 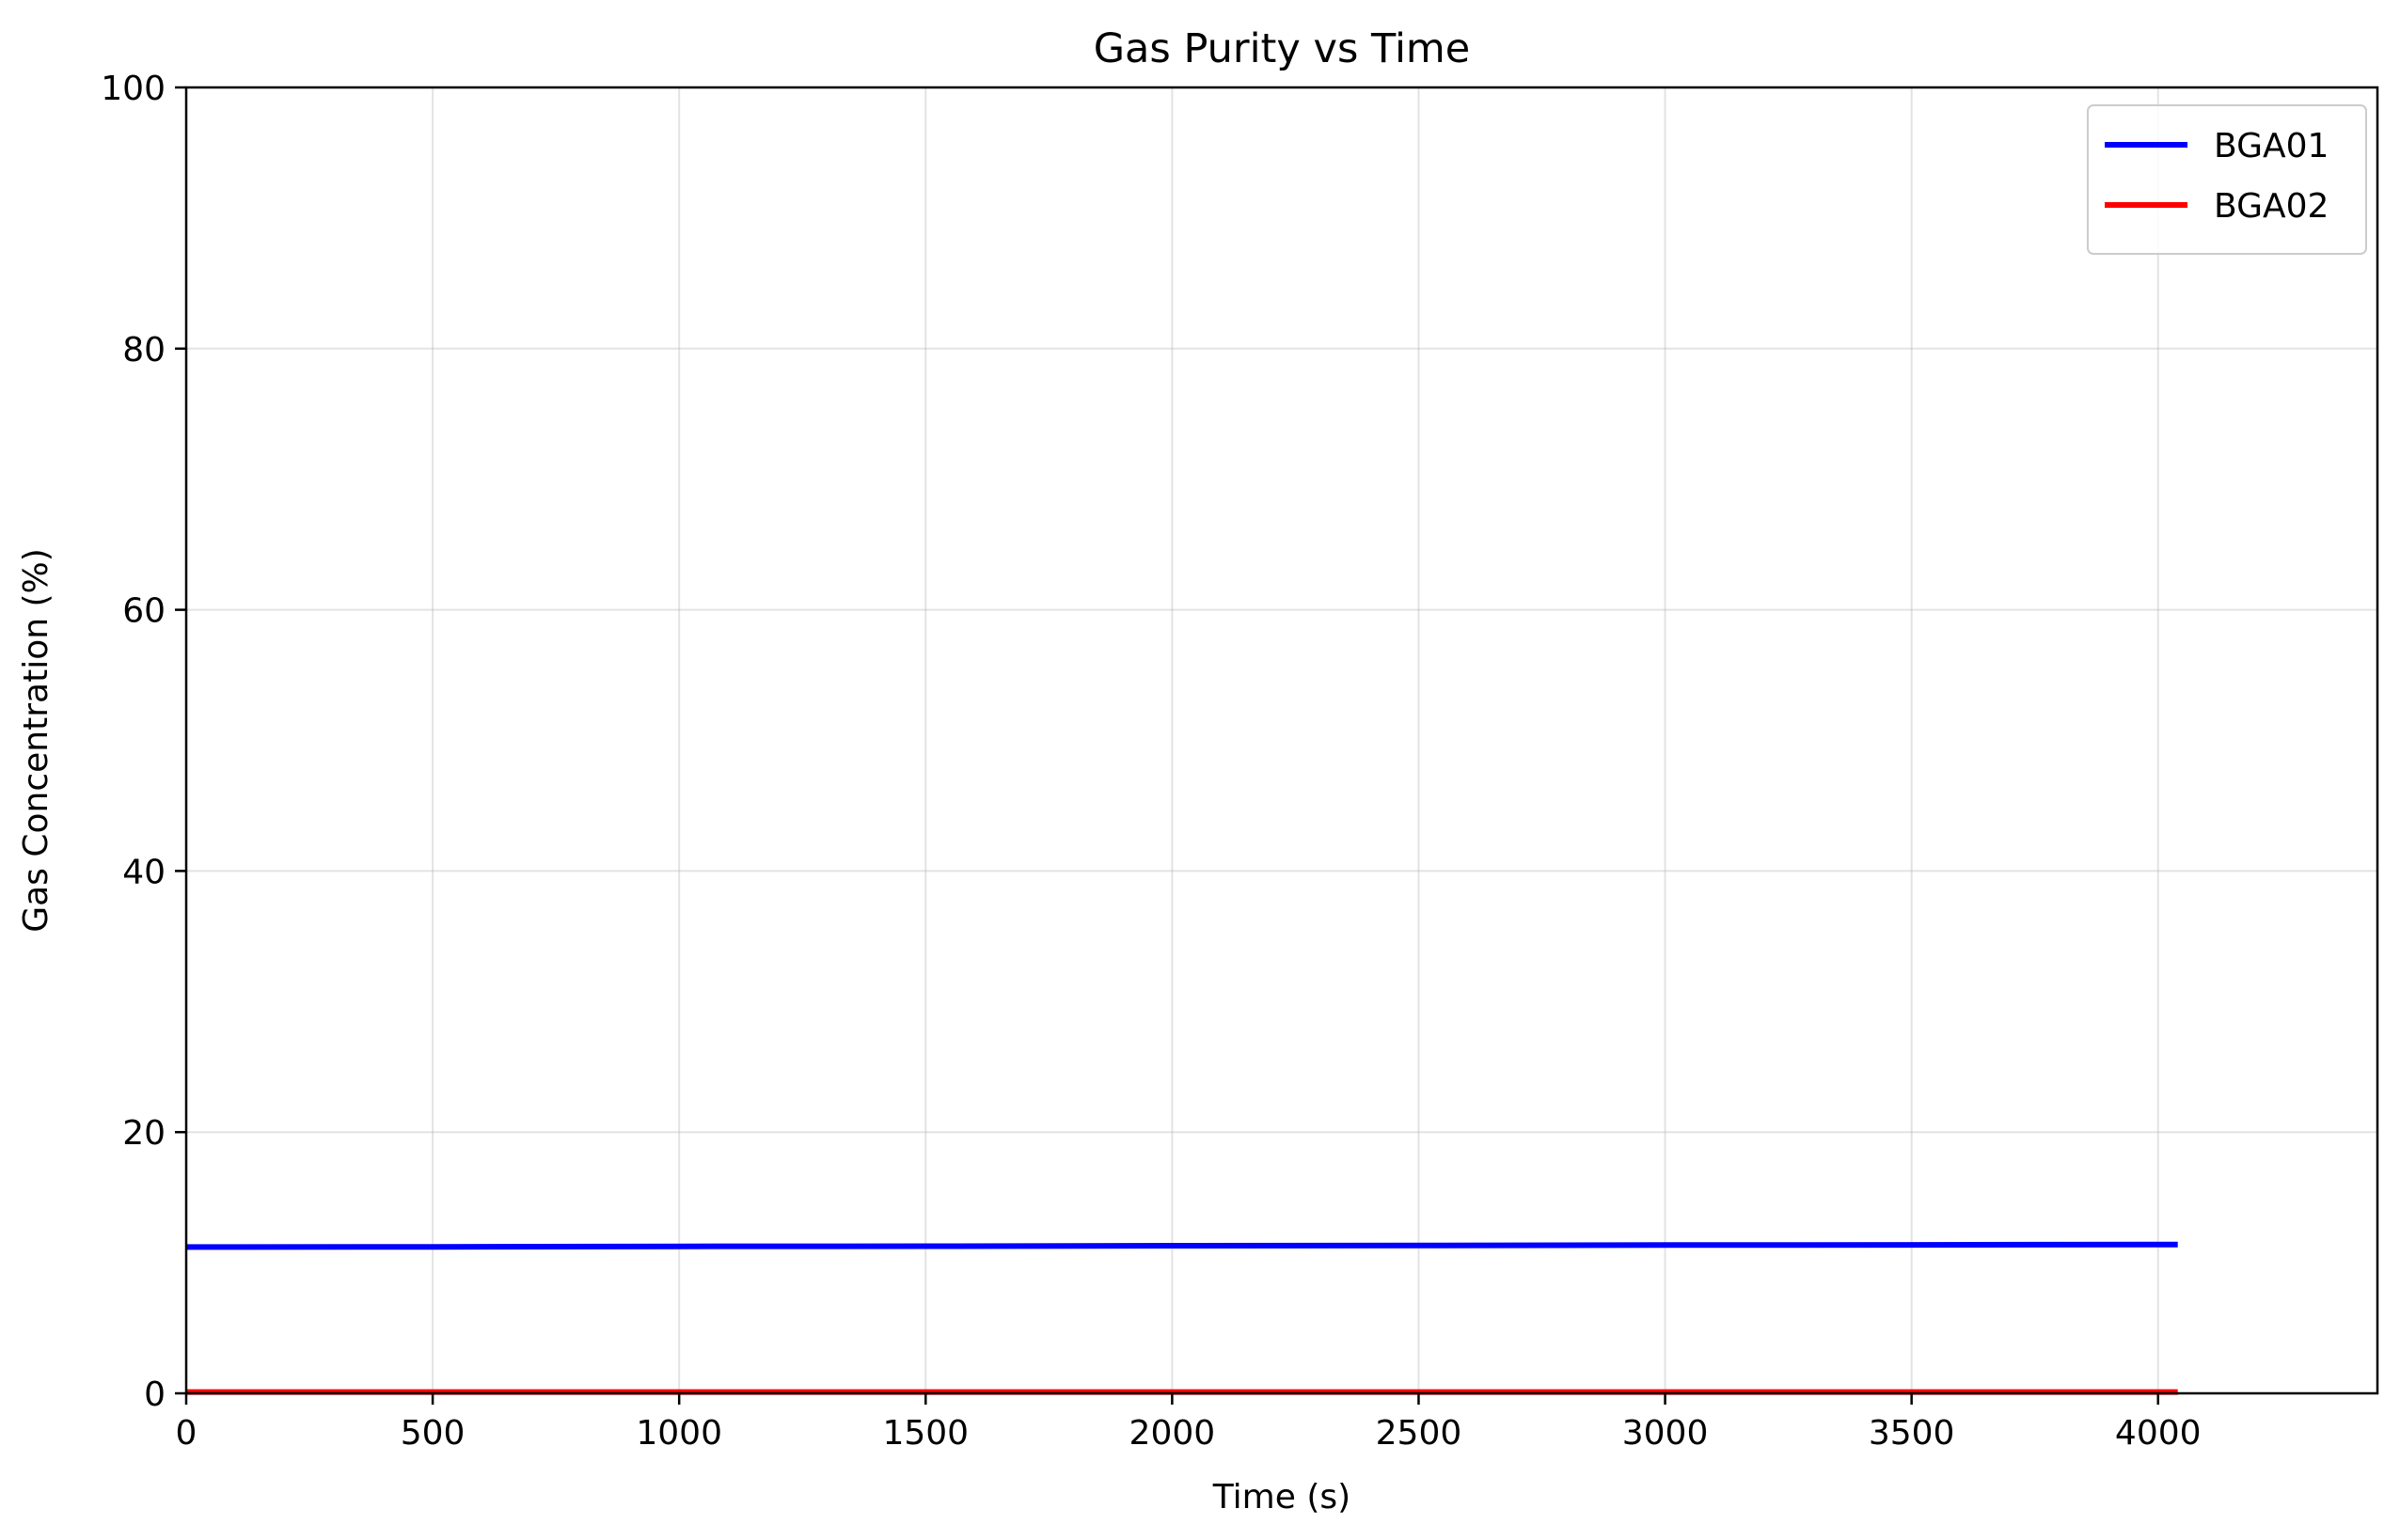 What do you see at coordinates (144, 872) in the screenshot?
I see `y-tick-label: 40` at bounding box center [144, 872].